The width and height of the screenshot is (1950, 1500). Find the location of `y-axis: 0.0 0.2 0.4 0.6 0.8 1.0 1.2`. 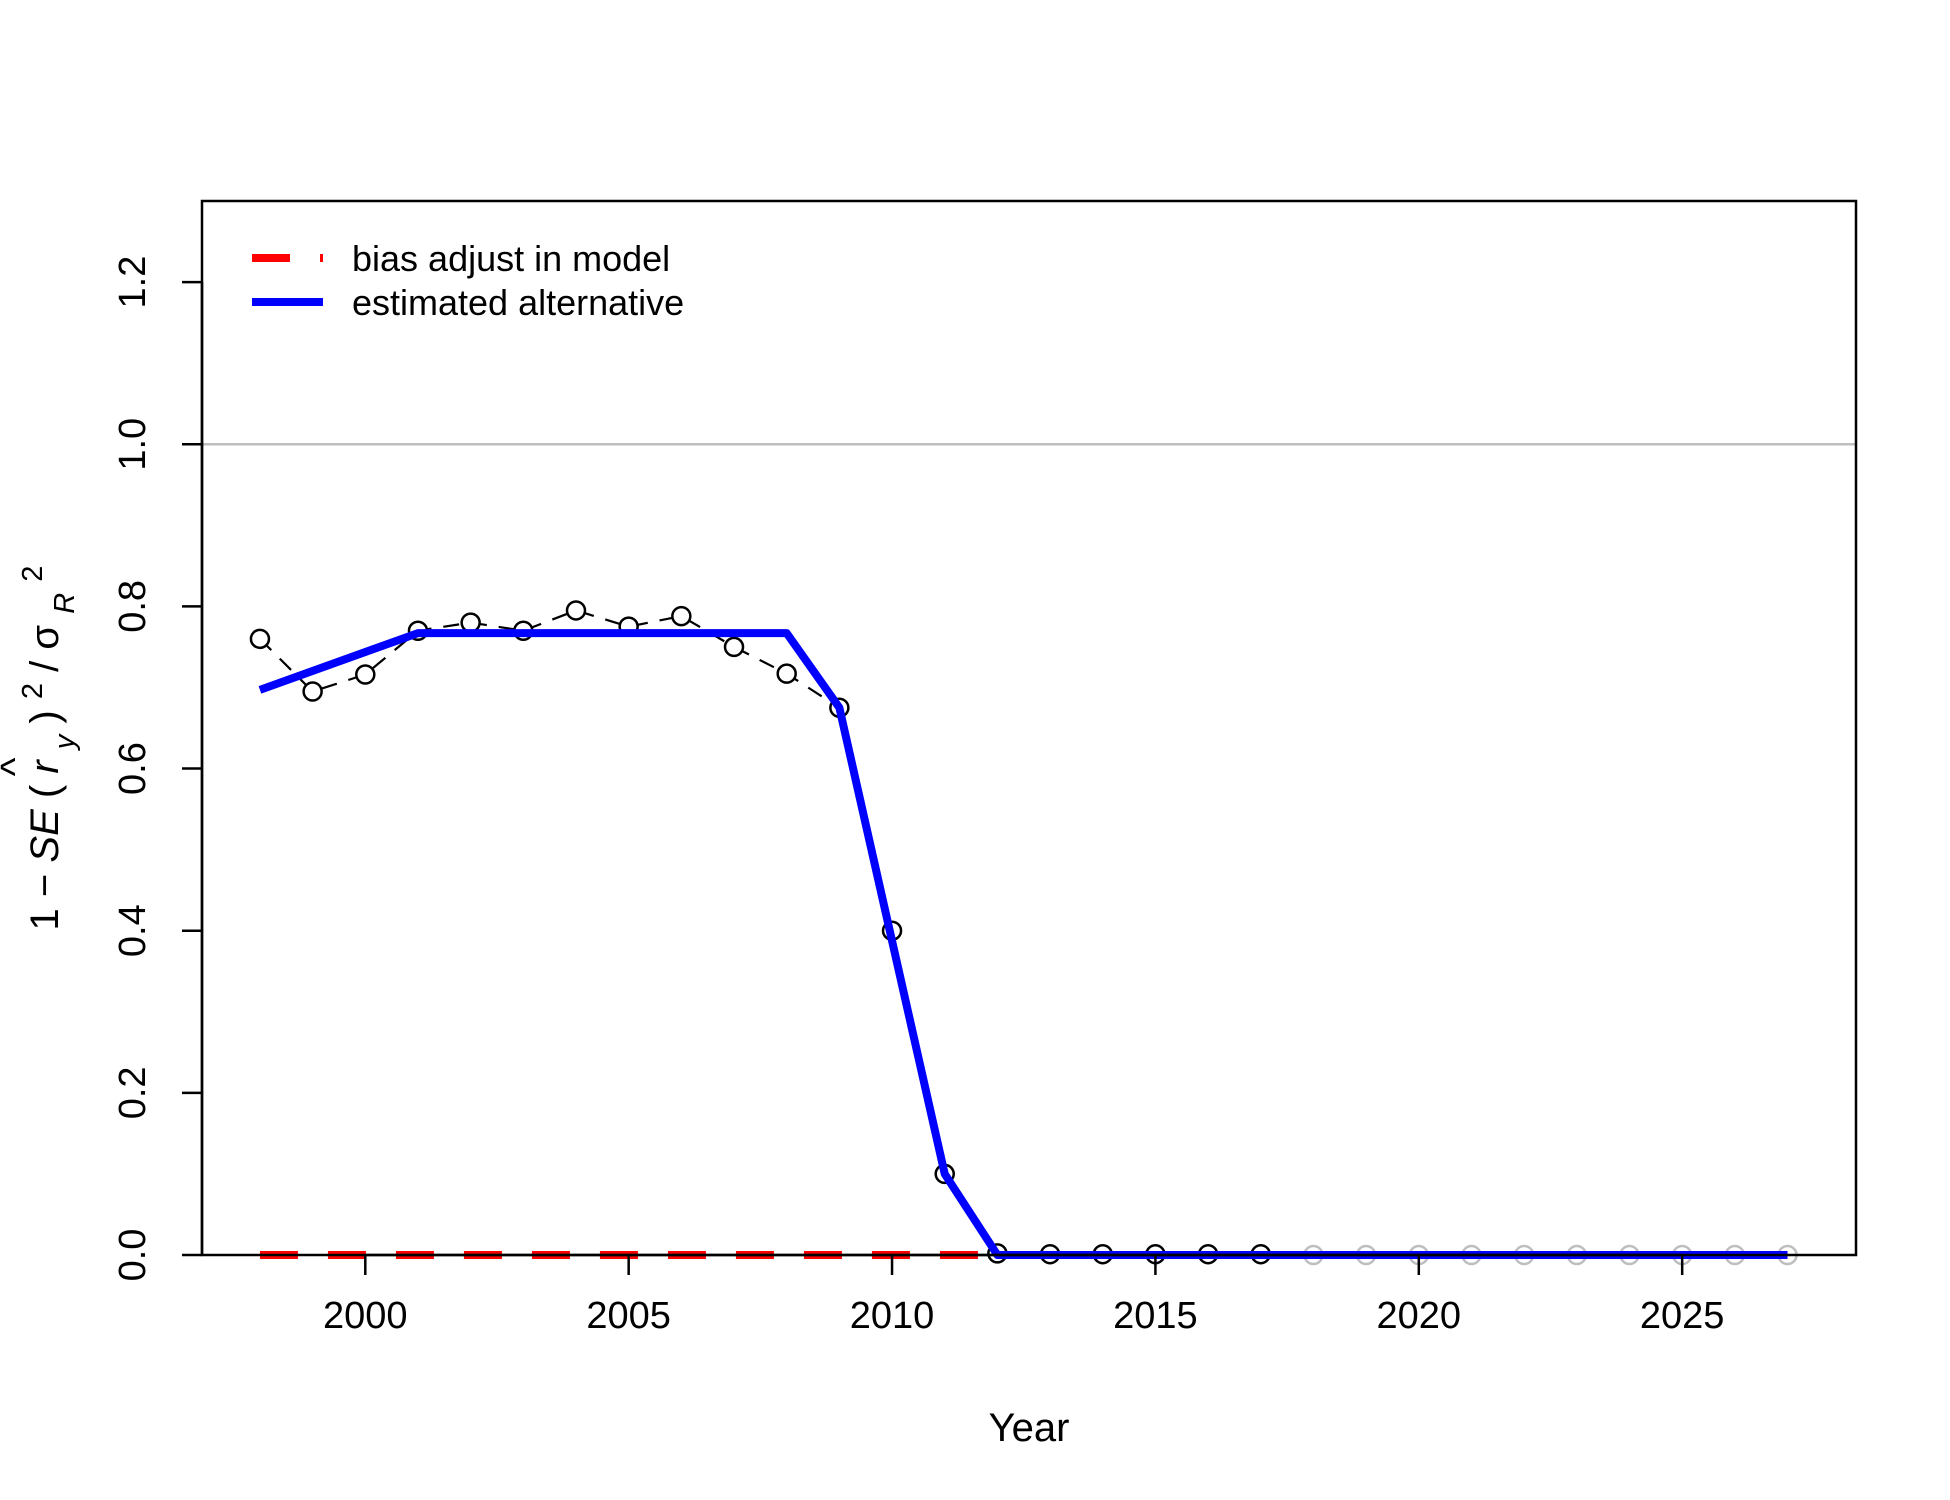

y-axis: 0.0 0.2 0.4 0.6 0.8 1.0 1.2 is located at coordinates (158, 769).